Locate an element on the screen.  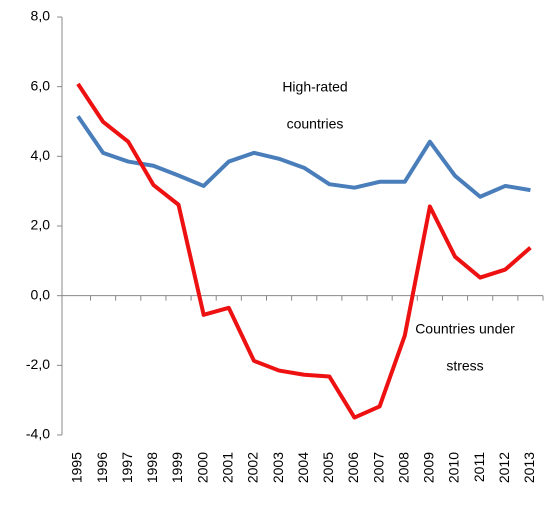
y-tick-label: 0,0 is located at coordinates (41, 294).